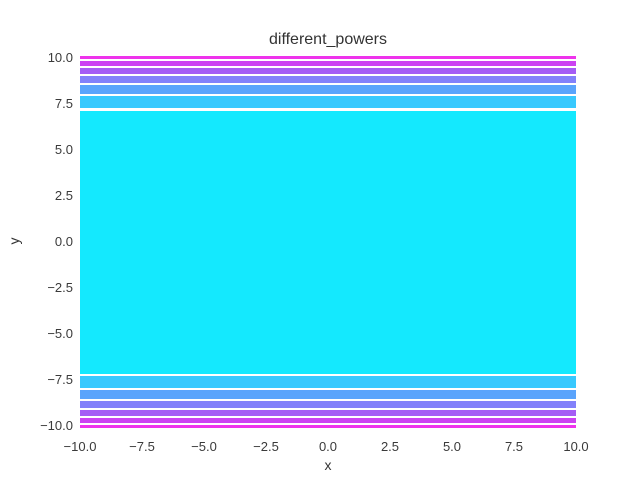 The width and height of the screenshot is (640, 480). I want to click on y-tick-label: −7.5, so click(60, 379).